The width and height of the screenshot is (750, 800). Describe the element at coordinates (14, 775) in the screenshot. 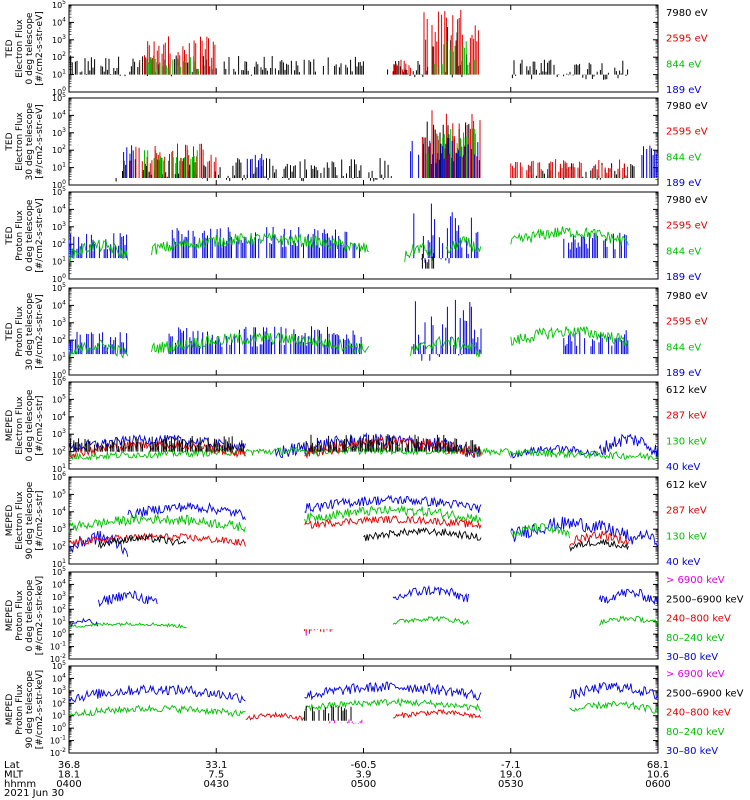

I see `x-axis-row-label: MLT` at that location.